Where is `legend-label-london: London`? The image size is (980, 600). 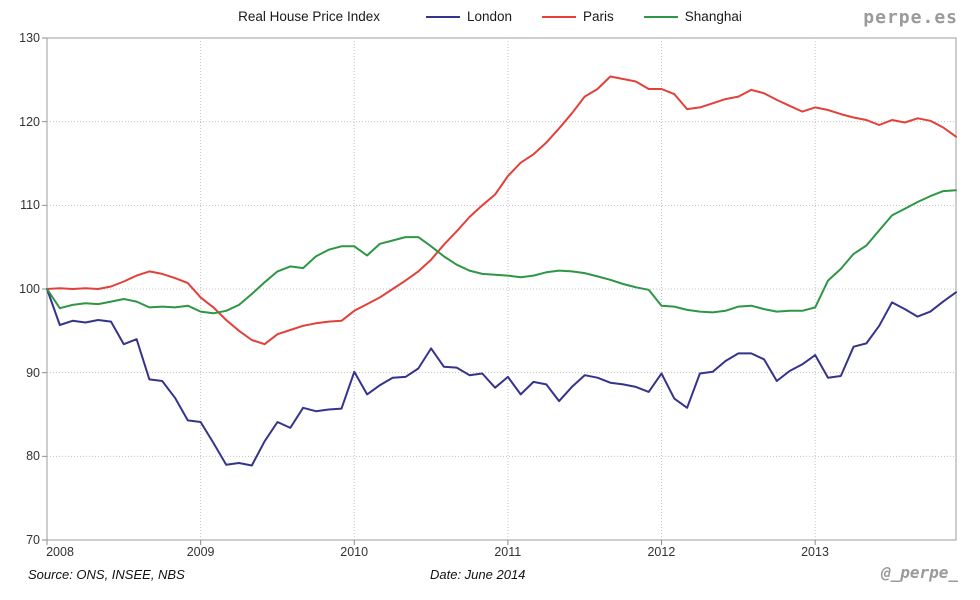 legend-label-london: London is located at coordinates (489, 16).